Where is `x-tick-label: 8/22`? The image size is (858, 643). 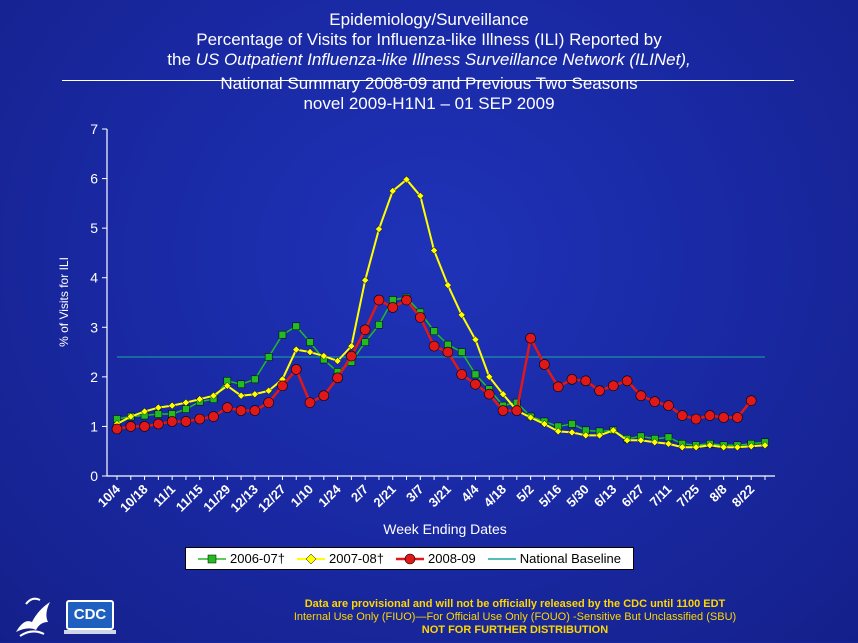 x-tick-label: 8/22 is located at coordinates (743, 496).